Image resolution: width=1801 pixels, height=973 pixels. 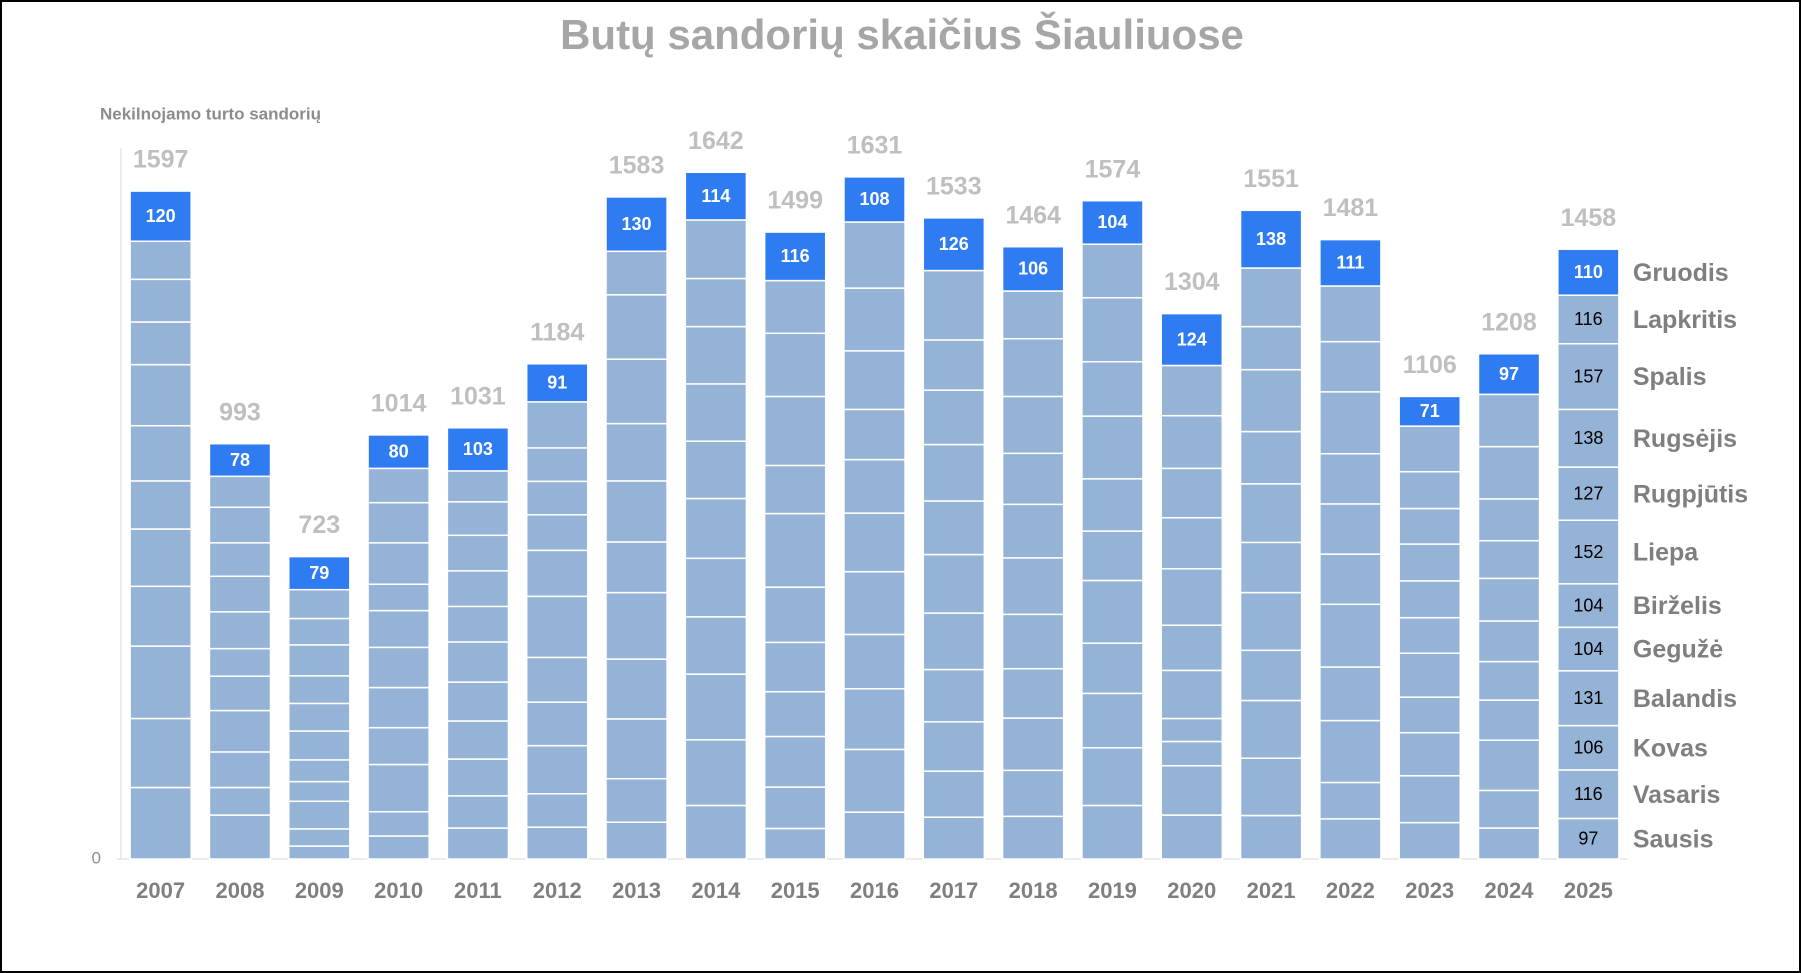 What do you see at coordinates (1588, 376) in the screenshot?
I see `data-label: 157` at bounding box center [1588, 376].